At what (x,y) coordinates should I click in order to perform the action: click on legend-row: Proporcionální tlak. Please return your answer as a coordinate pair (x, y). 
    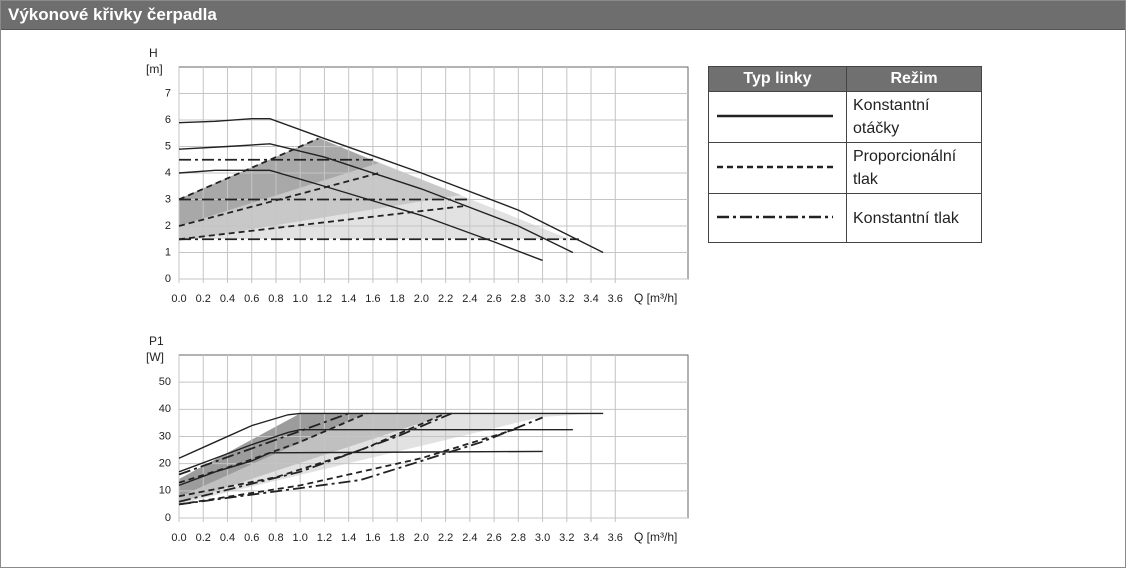
    Looking at the image, I should click on (845, 168).